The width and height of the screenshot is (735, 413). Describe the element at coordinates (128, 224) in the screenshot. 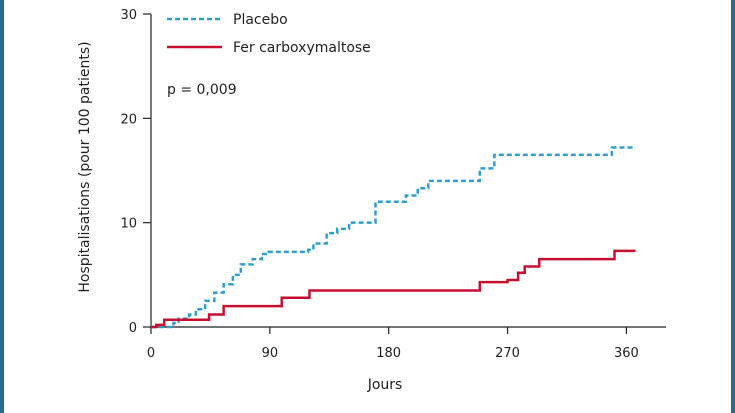

I see `y-tick-label: 10` at that location.